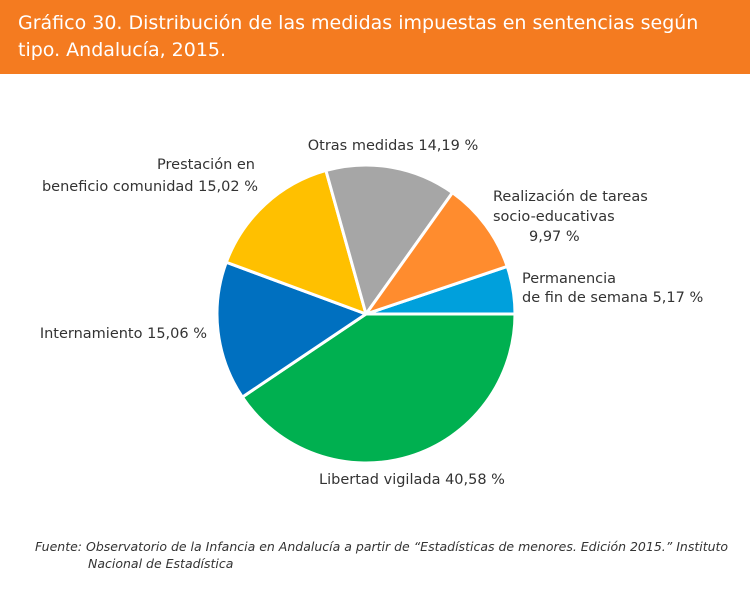 Image resolution: width=750 pixels, height=595 pixels. What do you see at coordinates (393, 146) in the screenshot?
I see `slice-label: Otras medidas 14,19 %` at bounding box center [393, 146].